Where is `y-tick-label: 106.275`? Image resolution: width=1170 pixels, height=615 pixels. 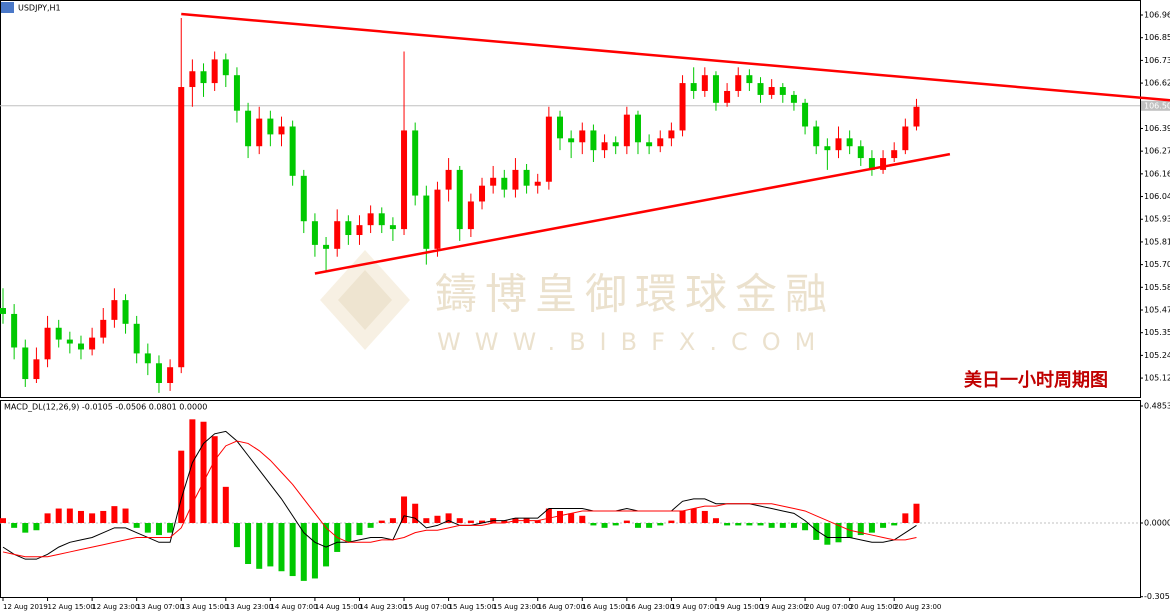
y-tick-label: 106.275 is located at coordinates (1157, 151).